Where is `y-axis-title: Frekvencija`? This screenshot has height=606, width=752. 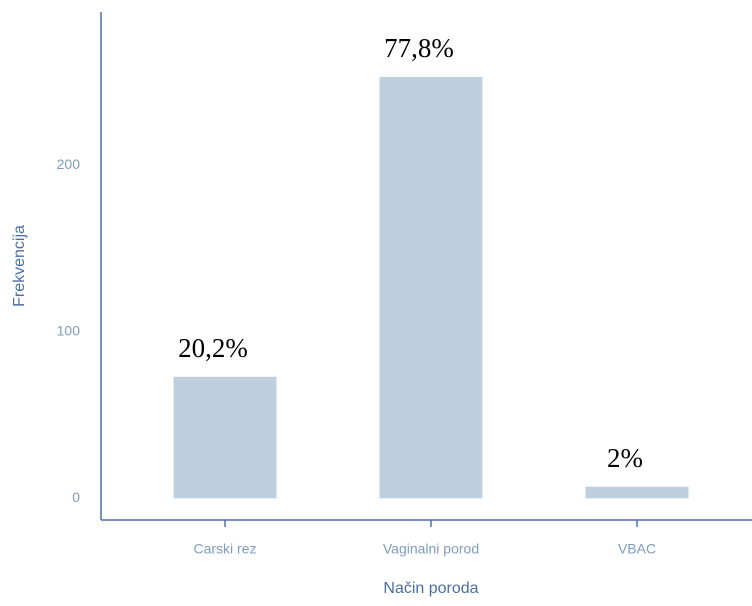 y-axis-title: Frekvencija is located at coordinates (19, 266).